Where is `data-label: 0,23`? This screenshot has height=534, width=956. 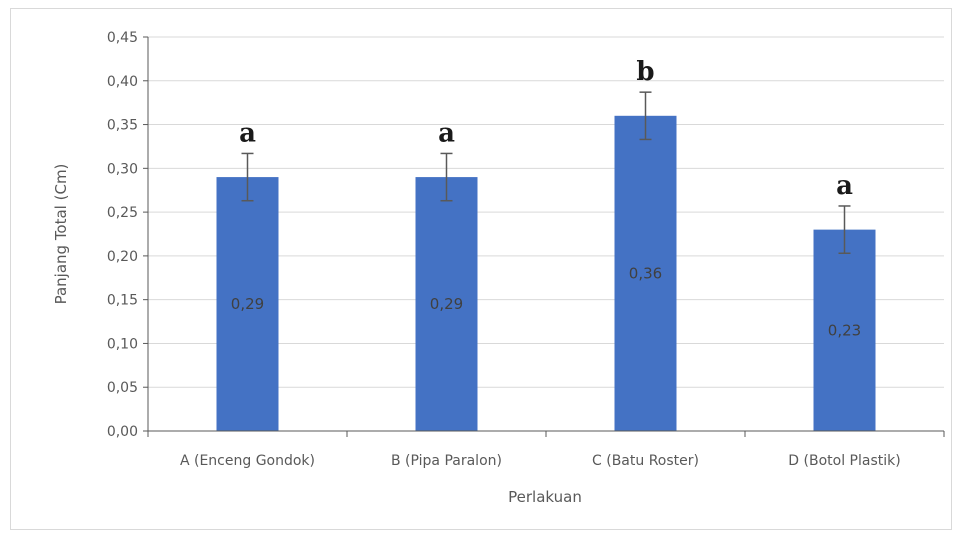
data-label: 0,23 is located at coordinates (844, 330).